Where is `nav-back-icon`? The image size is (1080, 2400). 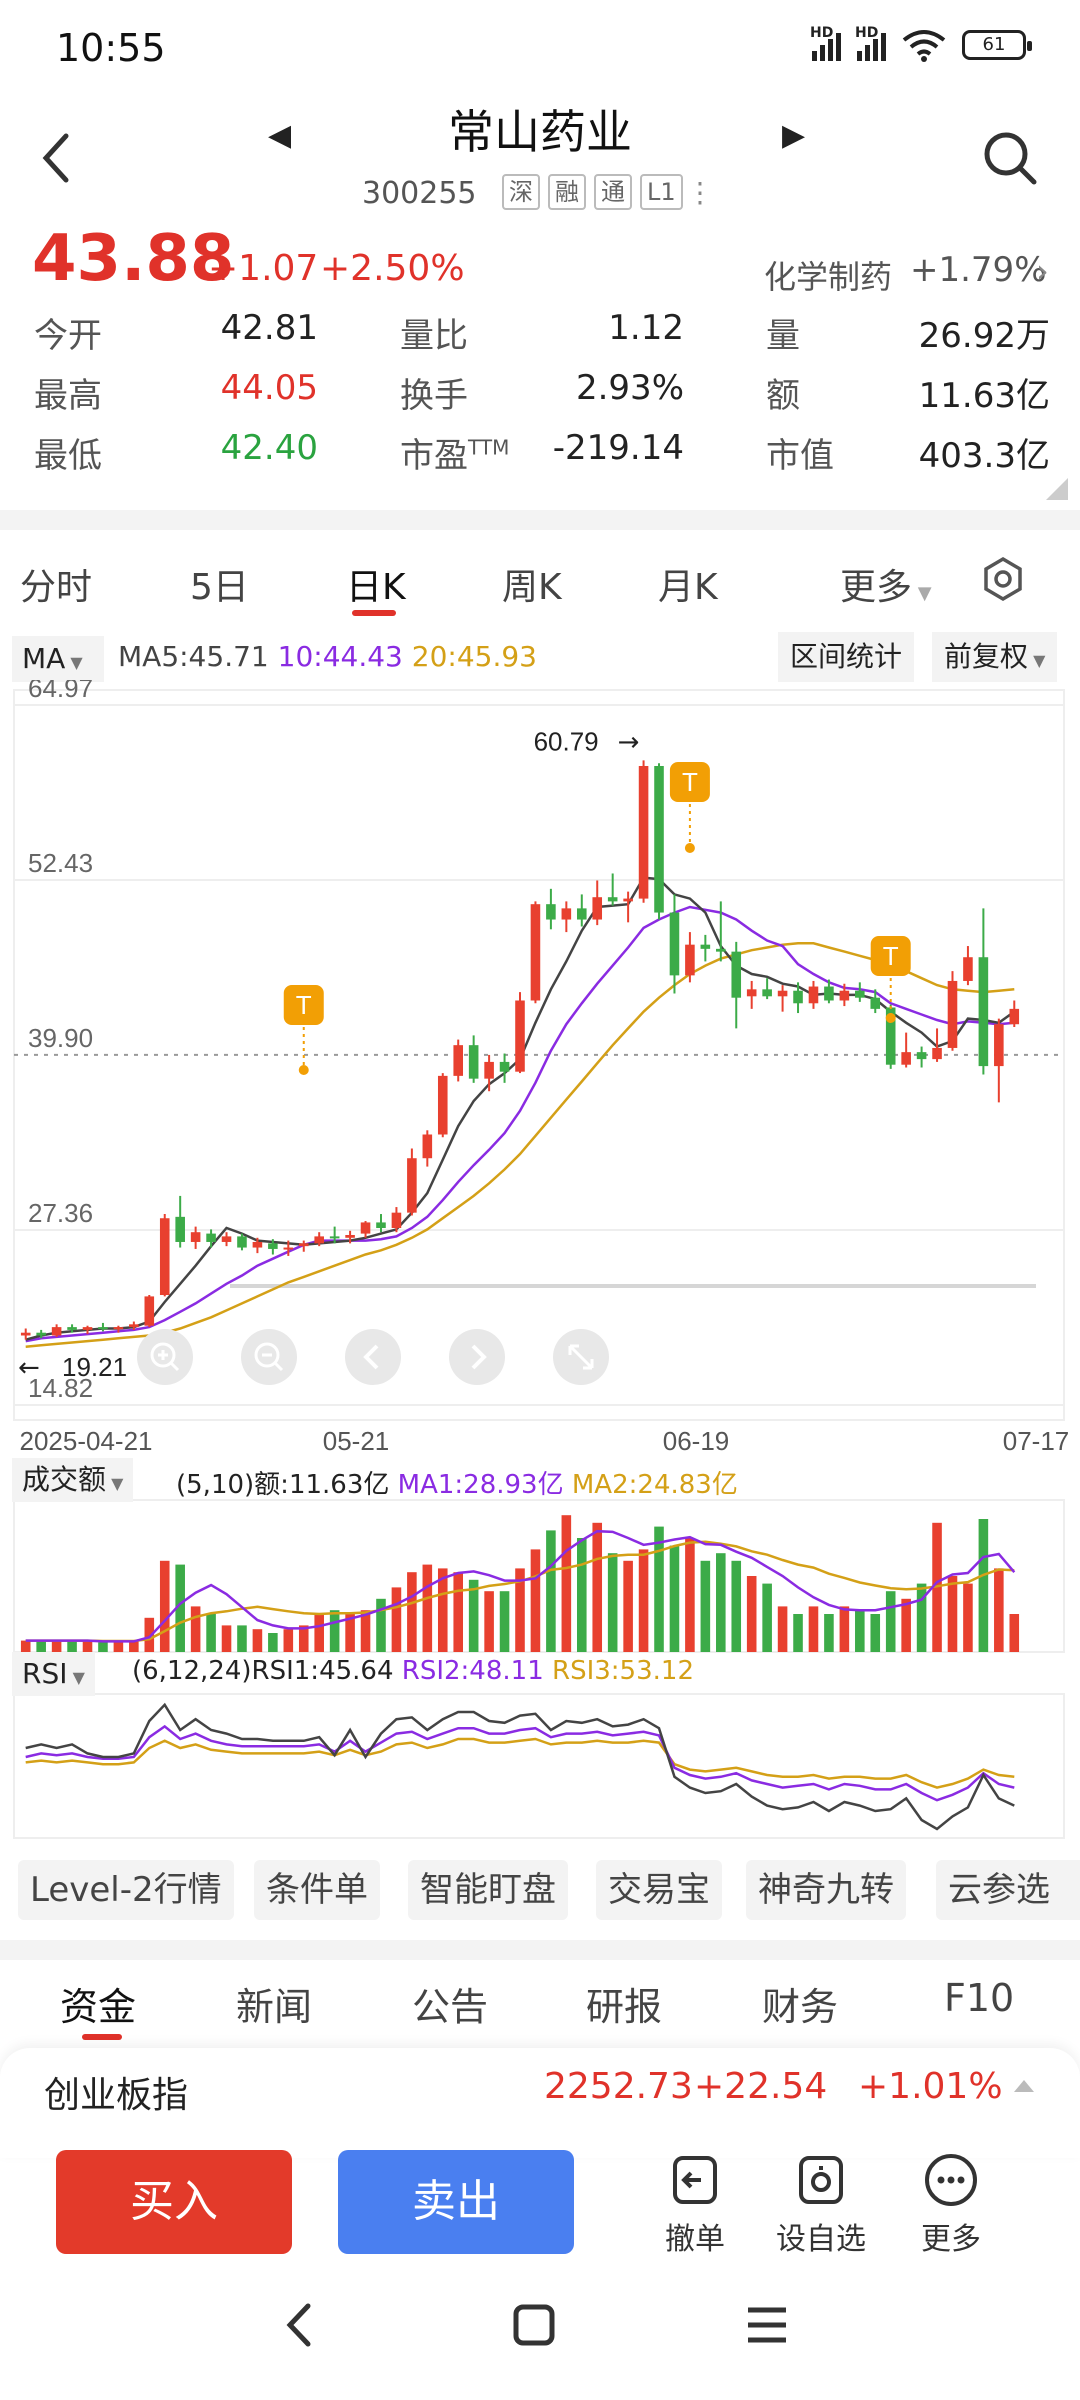 nav-back-icon is located at coordinates (300, 2325).